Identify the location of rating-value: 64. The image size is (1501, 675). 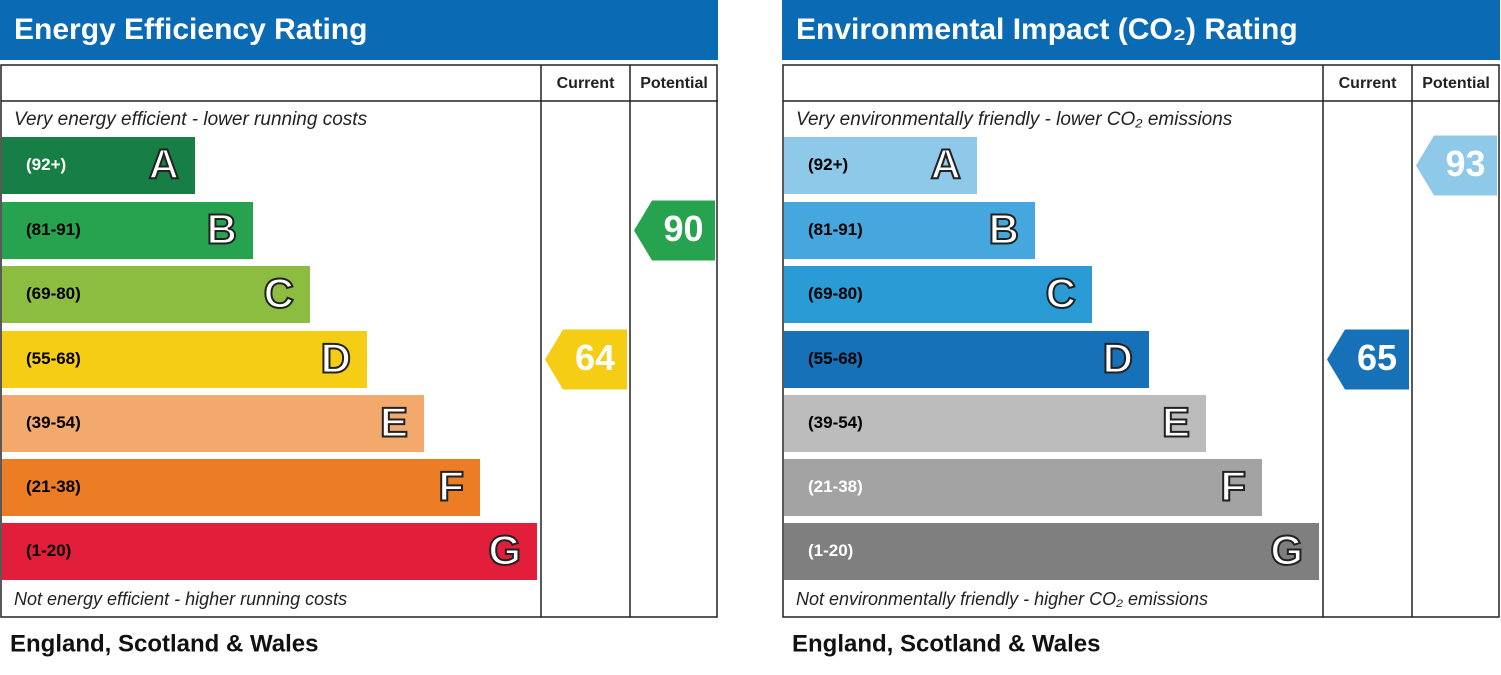
(595, 357).